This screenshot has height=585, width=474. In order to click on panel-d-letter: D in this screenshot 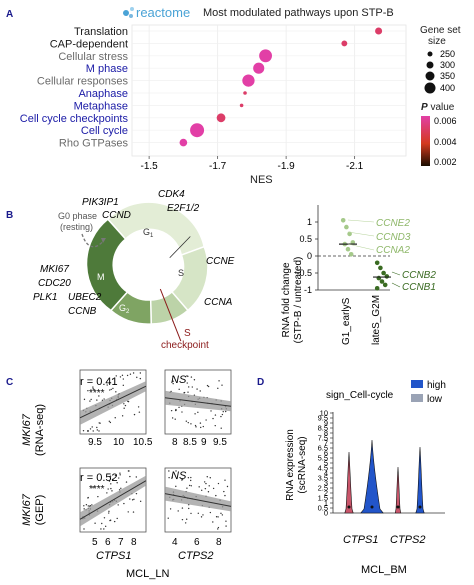, I will do `click(260, 382)`.